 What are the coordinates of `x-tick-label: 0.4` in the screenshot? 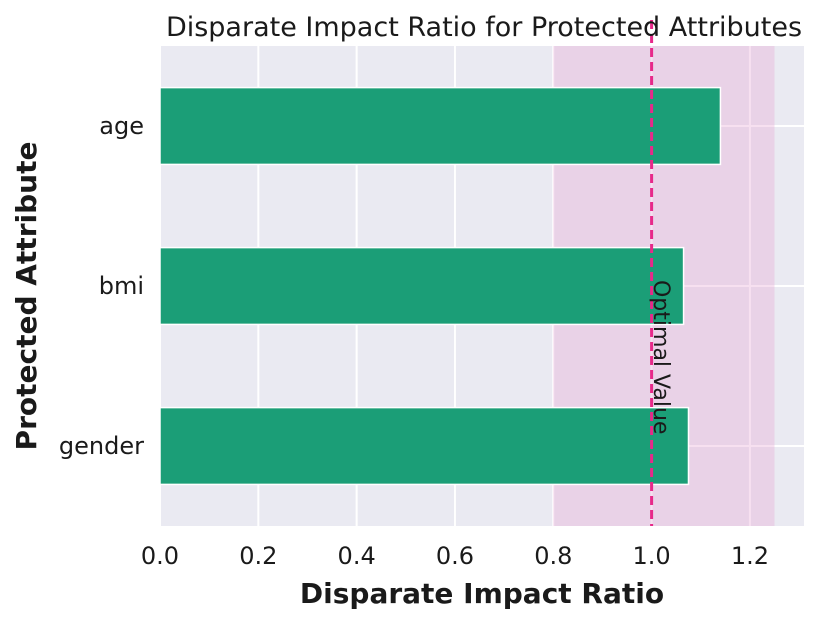 It's located at (357, 556).